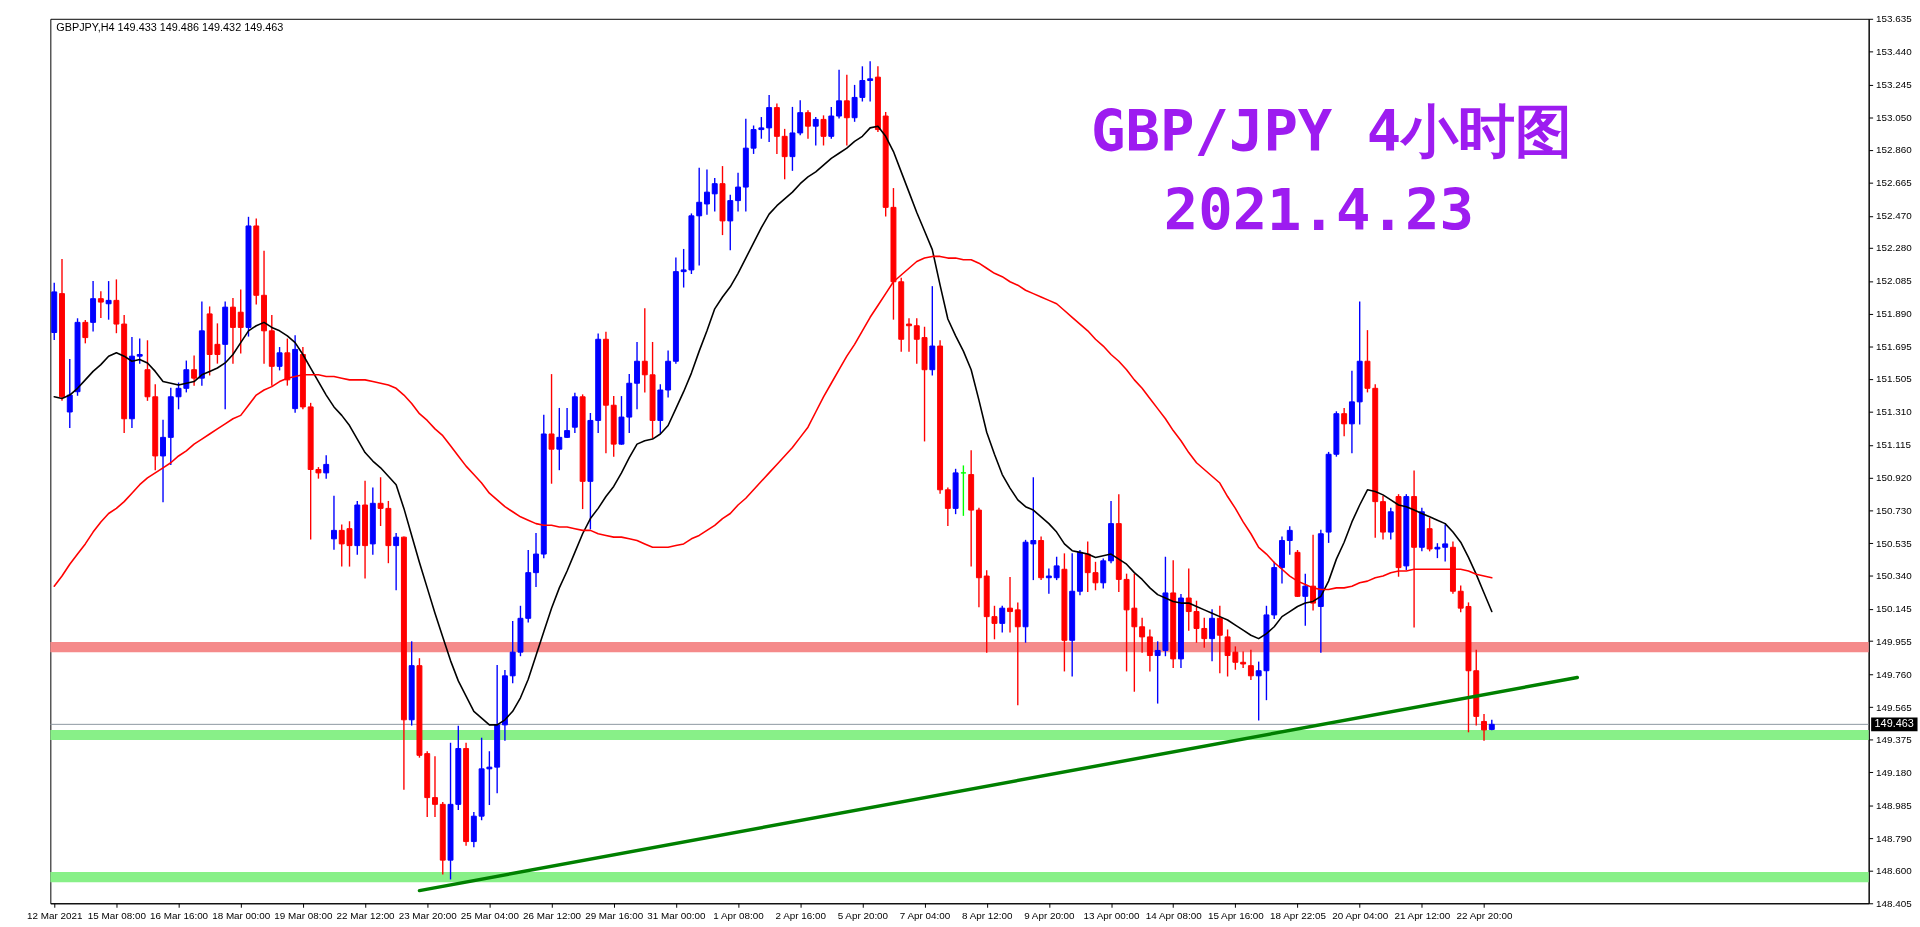 This screenshot has width=1920, height=927. What do you see at coordinates (1894, 723) in the screenshot?
I see `ref-line-label: 149.463` at bounding box center [1894, 723].